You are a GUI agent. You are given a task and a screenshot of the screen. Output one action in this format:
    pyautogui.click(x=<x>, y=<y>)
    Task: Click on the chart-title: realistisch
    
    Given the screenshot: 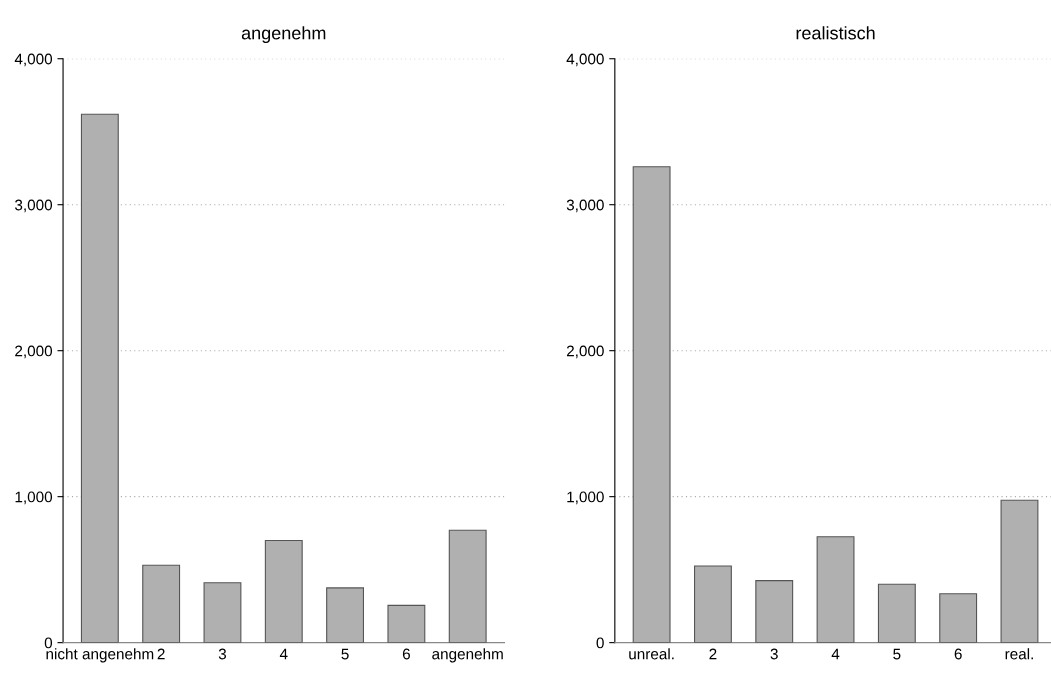 What is the action you would take?
    pyautogui.click(x=835, y=33)
    